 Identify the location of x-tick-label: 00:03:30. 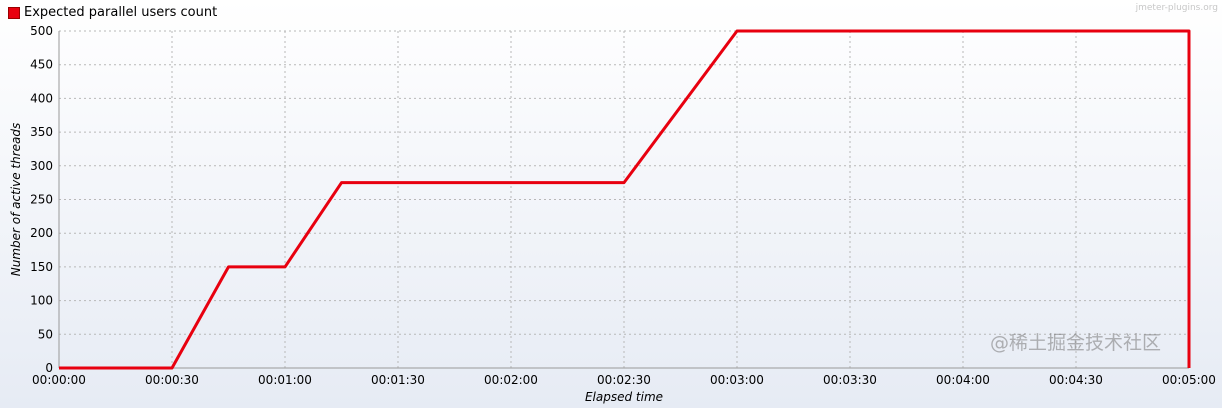
(850, 380).